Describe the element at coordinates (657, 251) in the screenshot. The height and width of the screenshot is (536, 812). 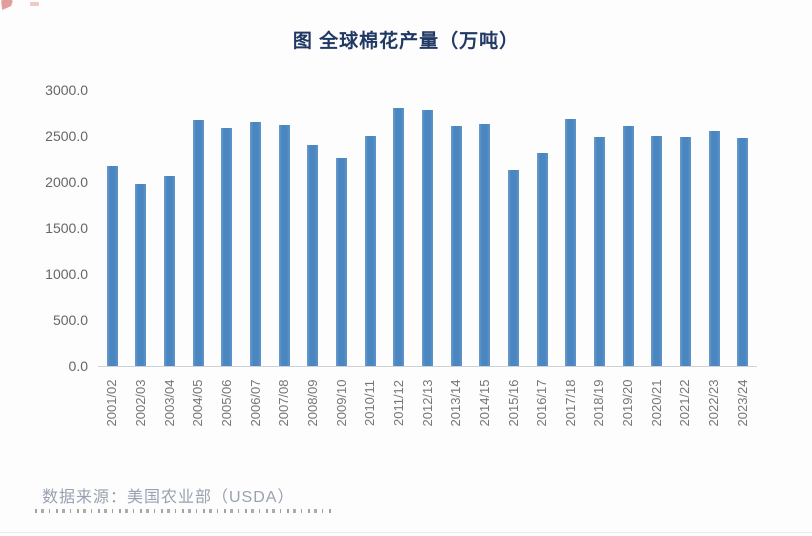
I see `bar-2020/21` at that location.